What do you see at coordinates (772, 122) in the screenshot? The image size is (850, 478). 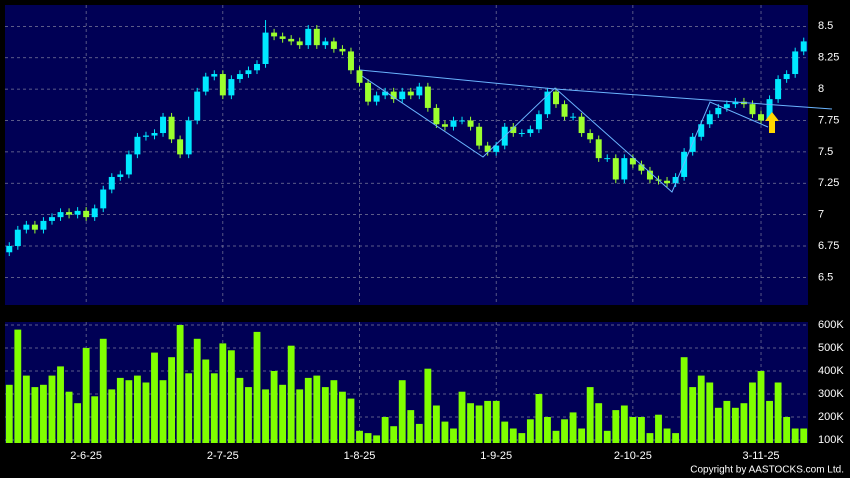 I see `signal-arrow` at bounding box center [772, 122].